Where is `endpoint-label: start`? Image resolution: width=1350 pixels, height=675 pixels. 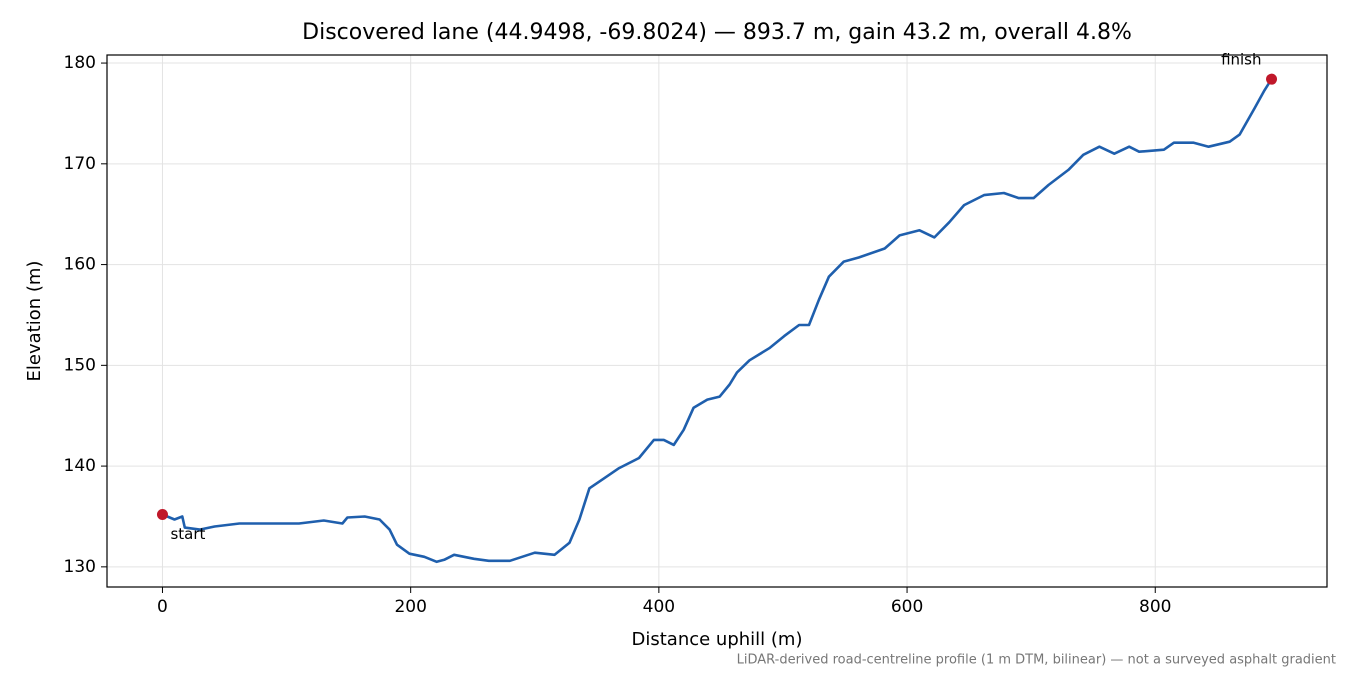
endpoint-label: start is located at coordinates (187, 534).